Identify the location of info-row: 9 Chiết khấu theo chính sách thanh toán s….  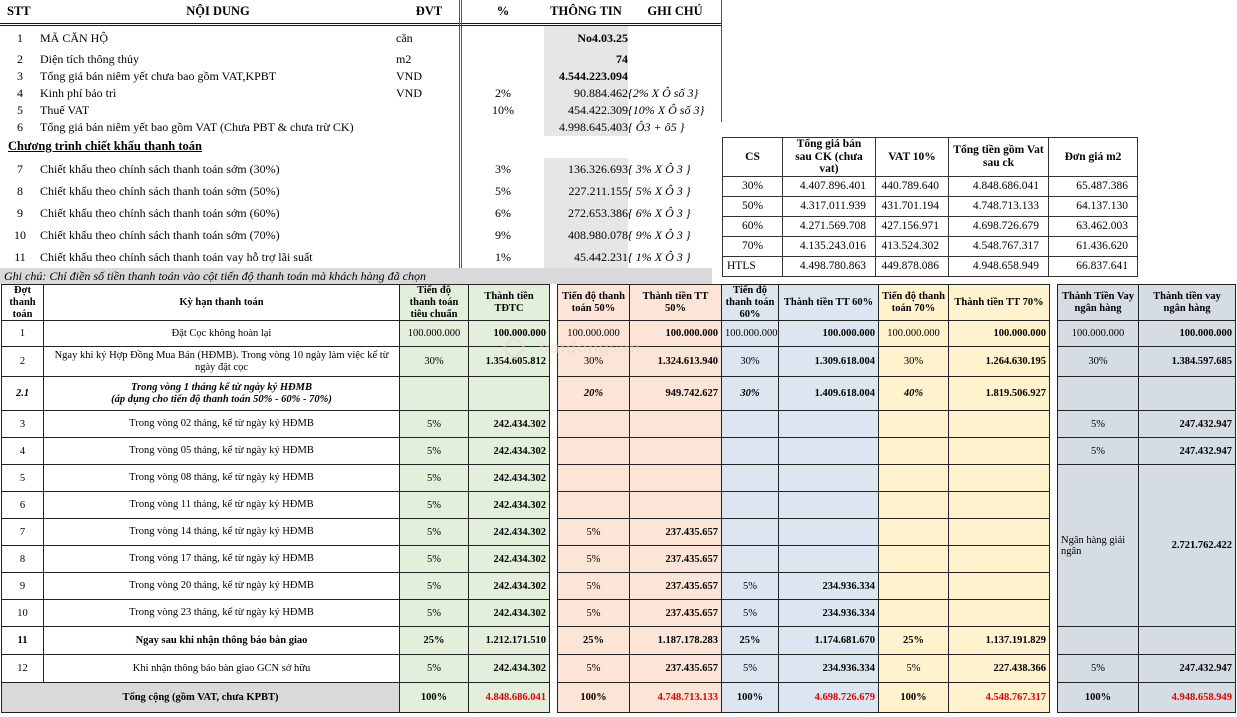
(361, 213).